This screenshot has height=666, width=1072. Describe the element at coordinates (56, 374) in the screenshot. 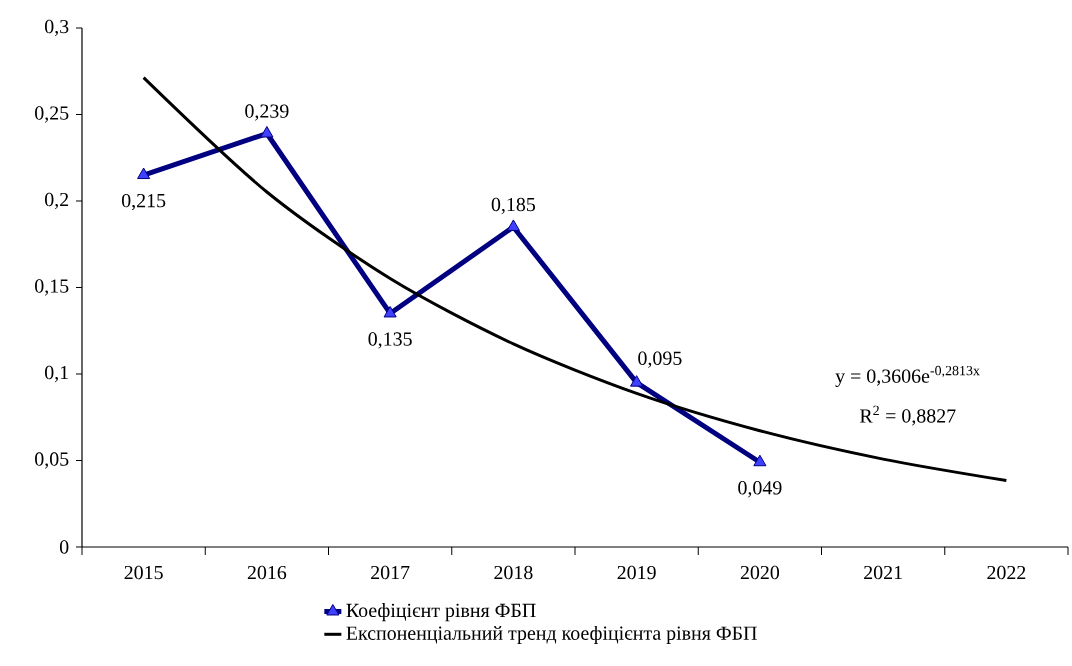

I see `y-tick-label: 0,1` at that location.